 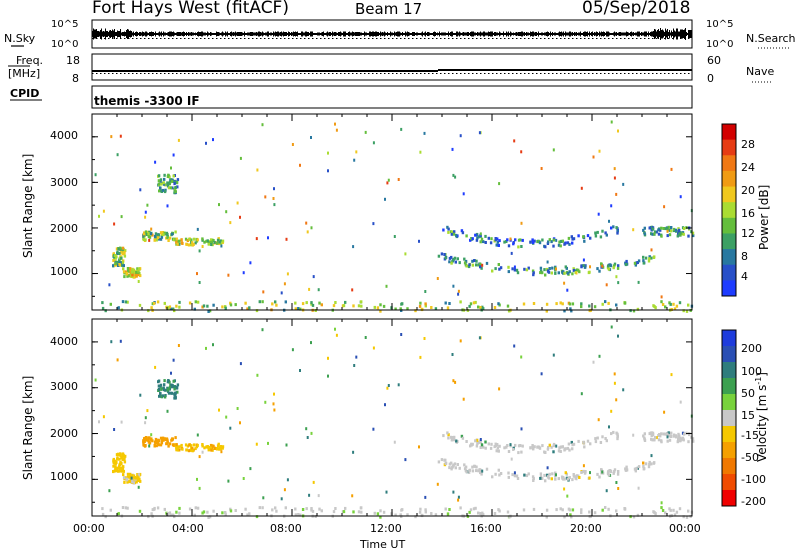 I want to click on nsky-label: N.Sky, so click(x=20, y=38).